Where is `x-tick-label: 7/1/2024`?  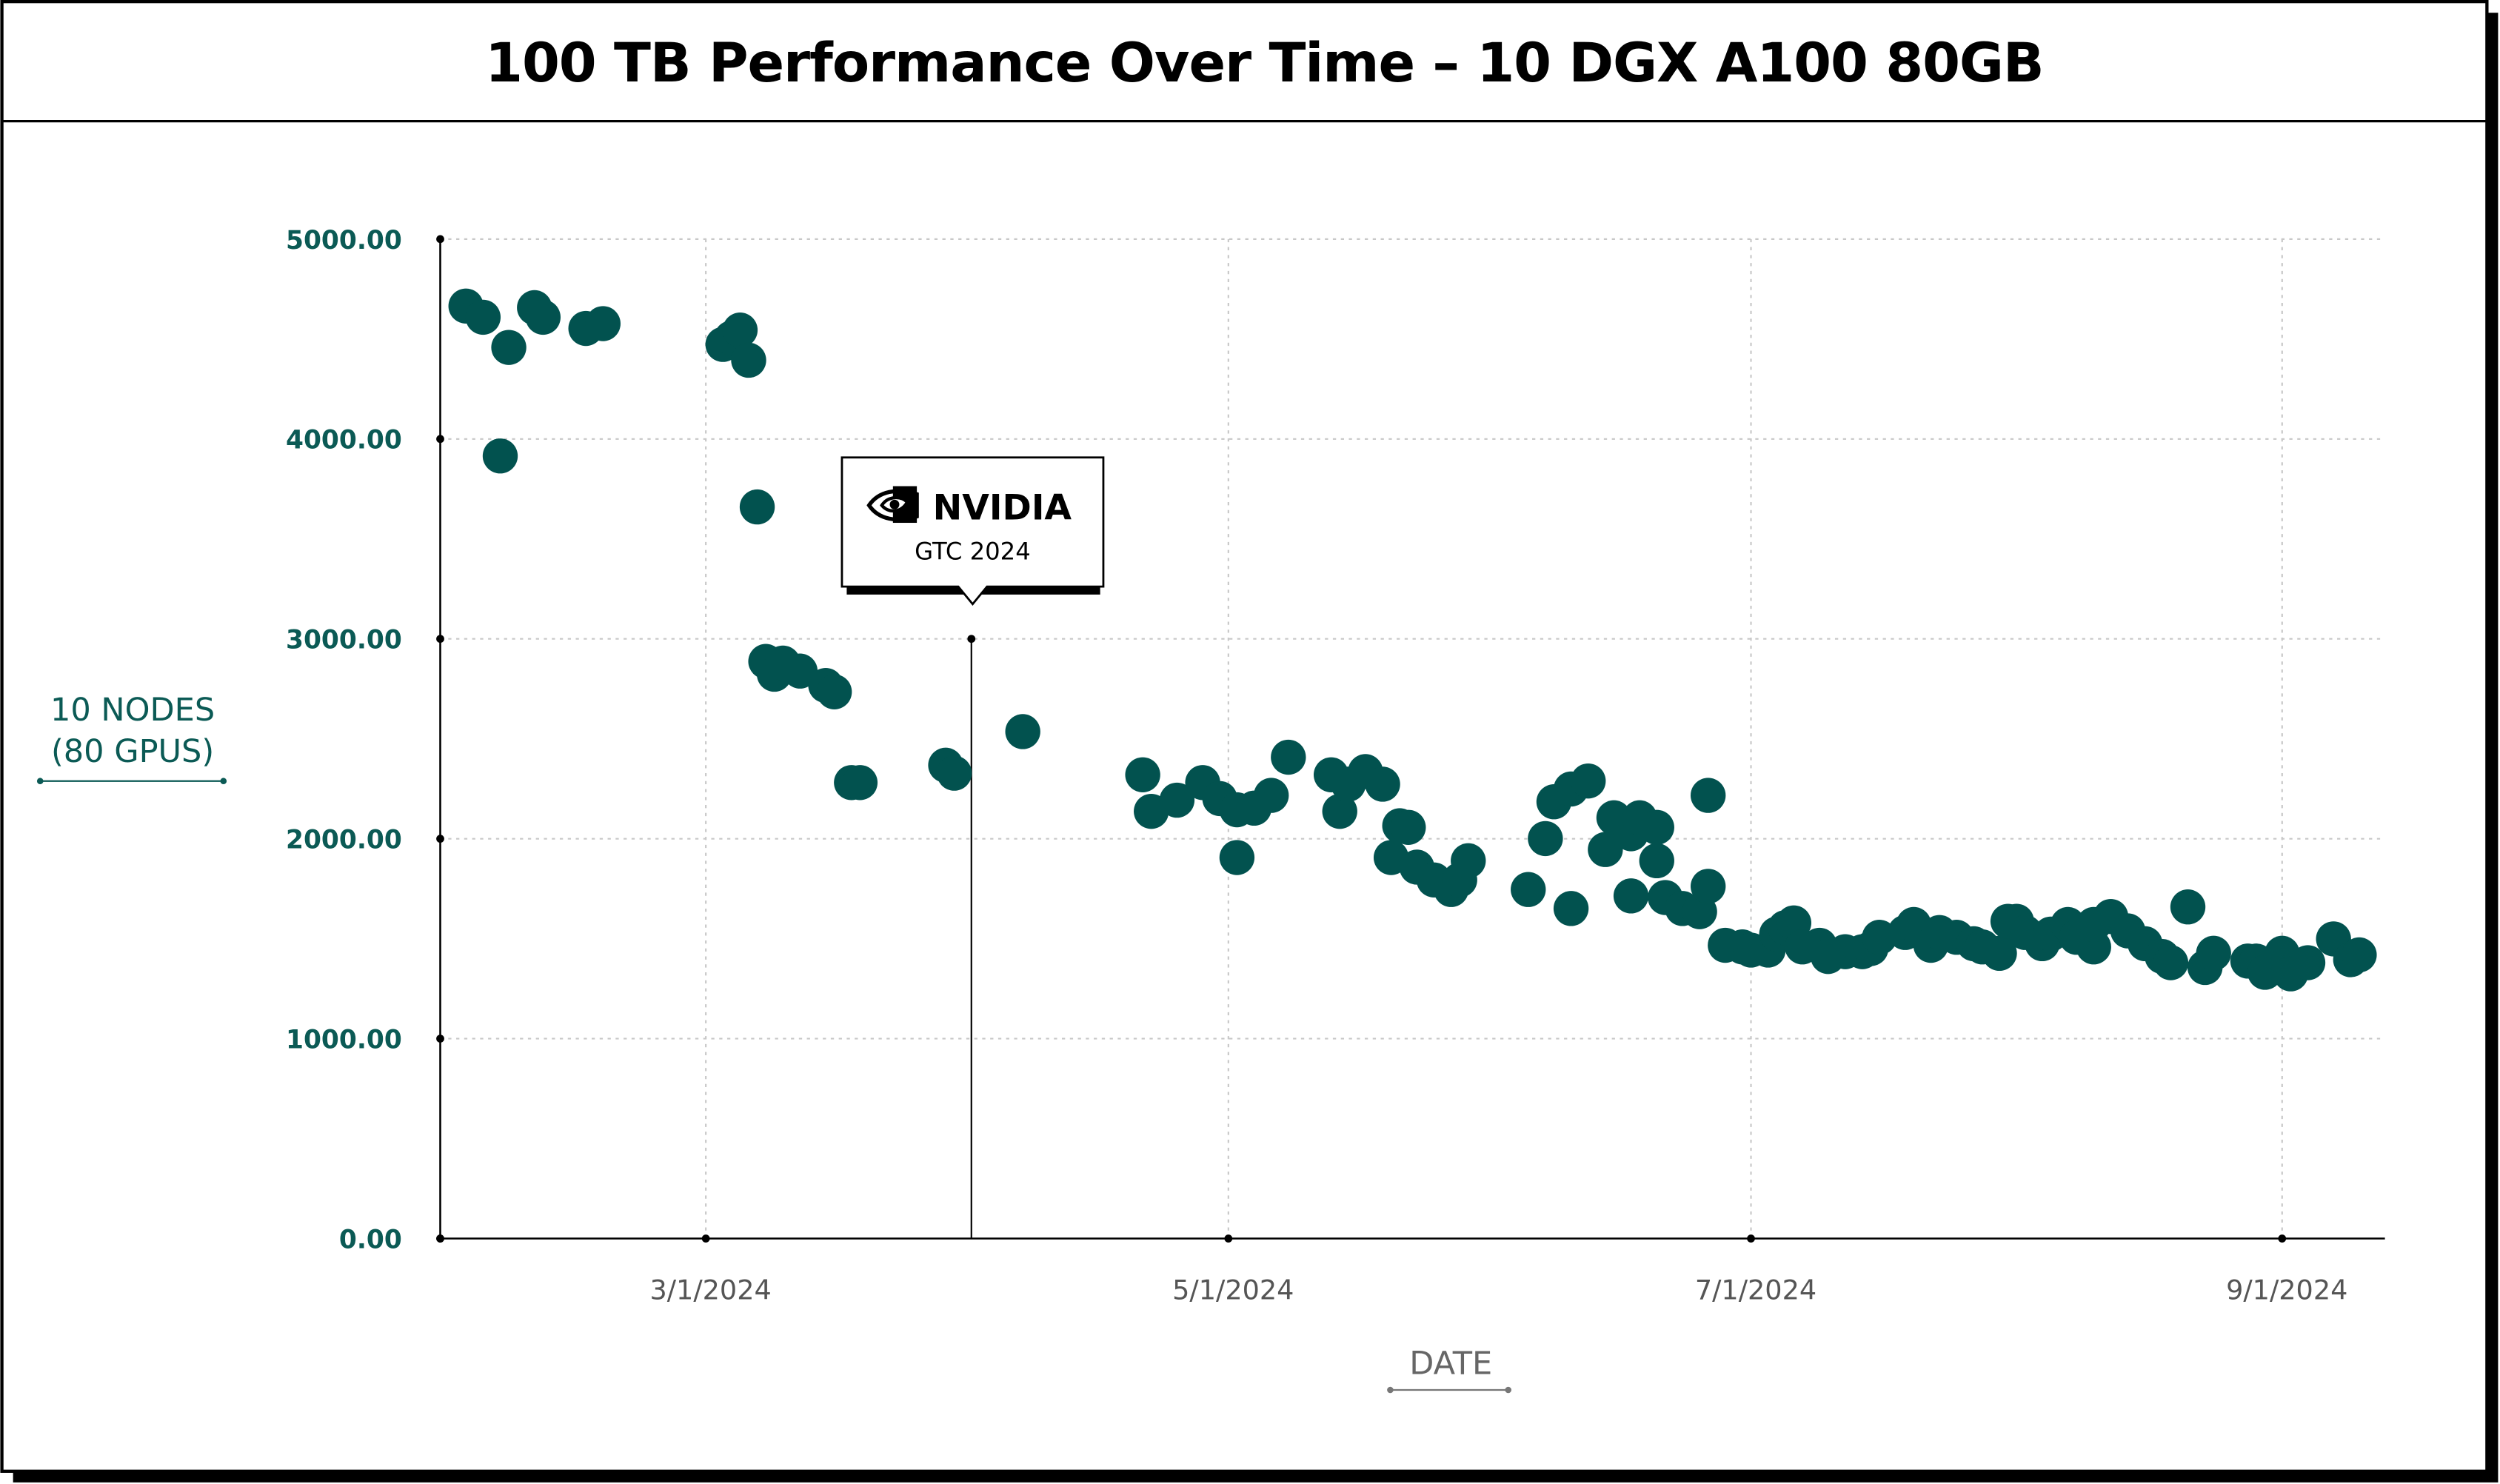 x-tick-label: 7/1/2024 is located at coordinates (1755, 1290).